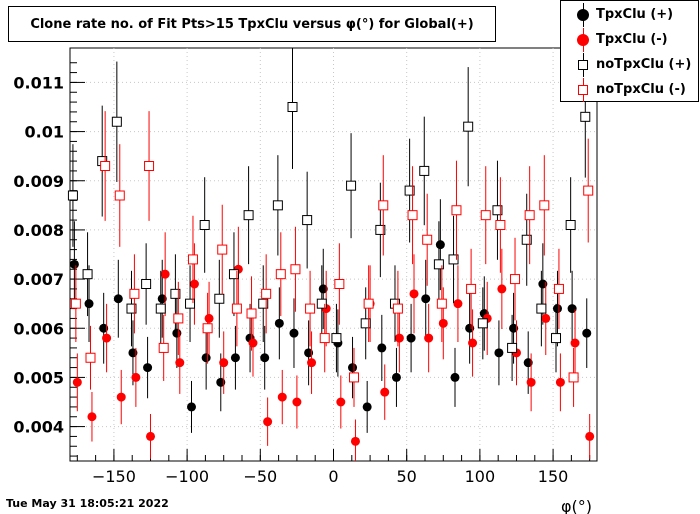 Image resolution: width=700 pixels, height=514 pixels. Describe the element at coordinates (38, 230) in the screenshot. I see `y-tick-label: 0.008` at that location.